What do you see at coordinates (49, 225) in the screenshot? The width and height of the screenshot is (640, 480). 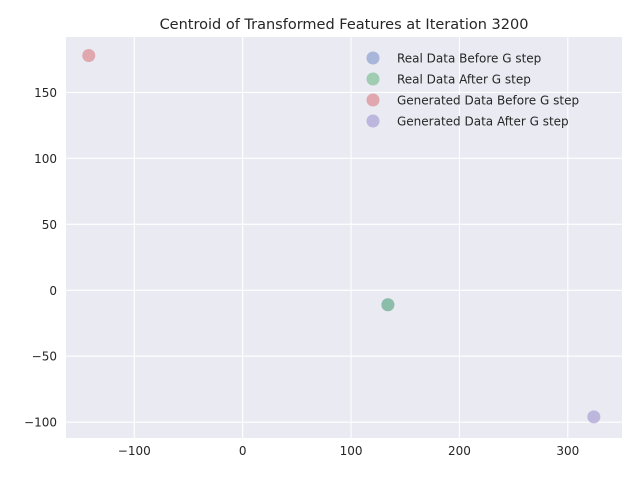 I see `y-tick-label: 50` at bounding box center [49, 225].